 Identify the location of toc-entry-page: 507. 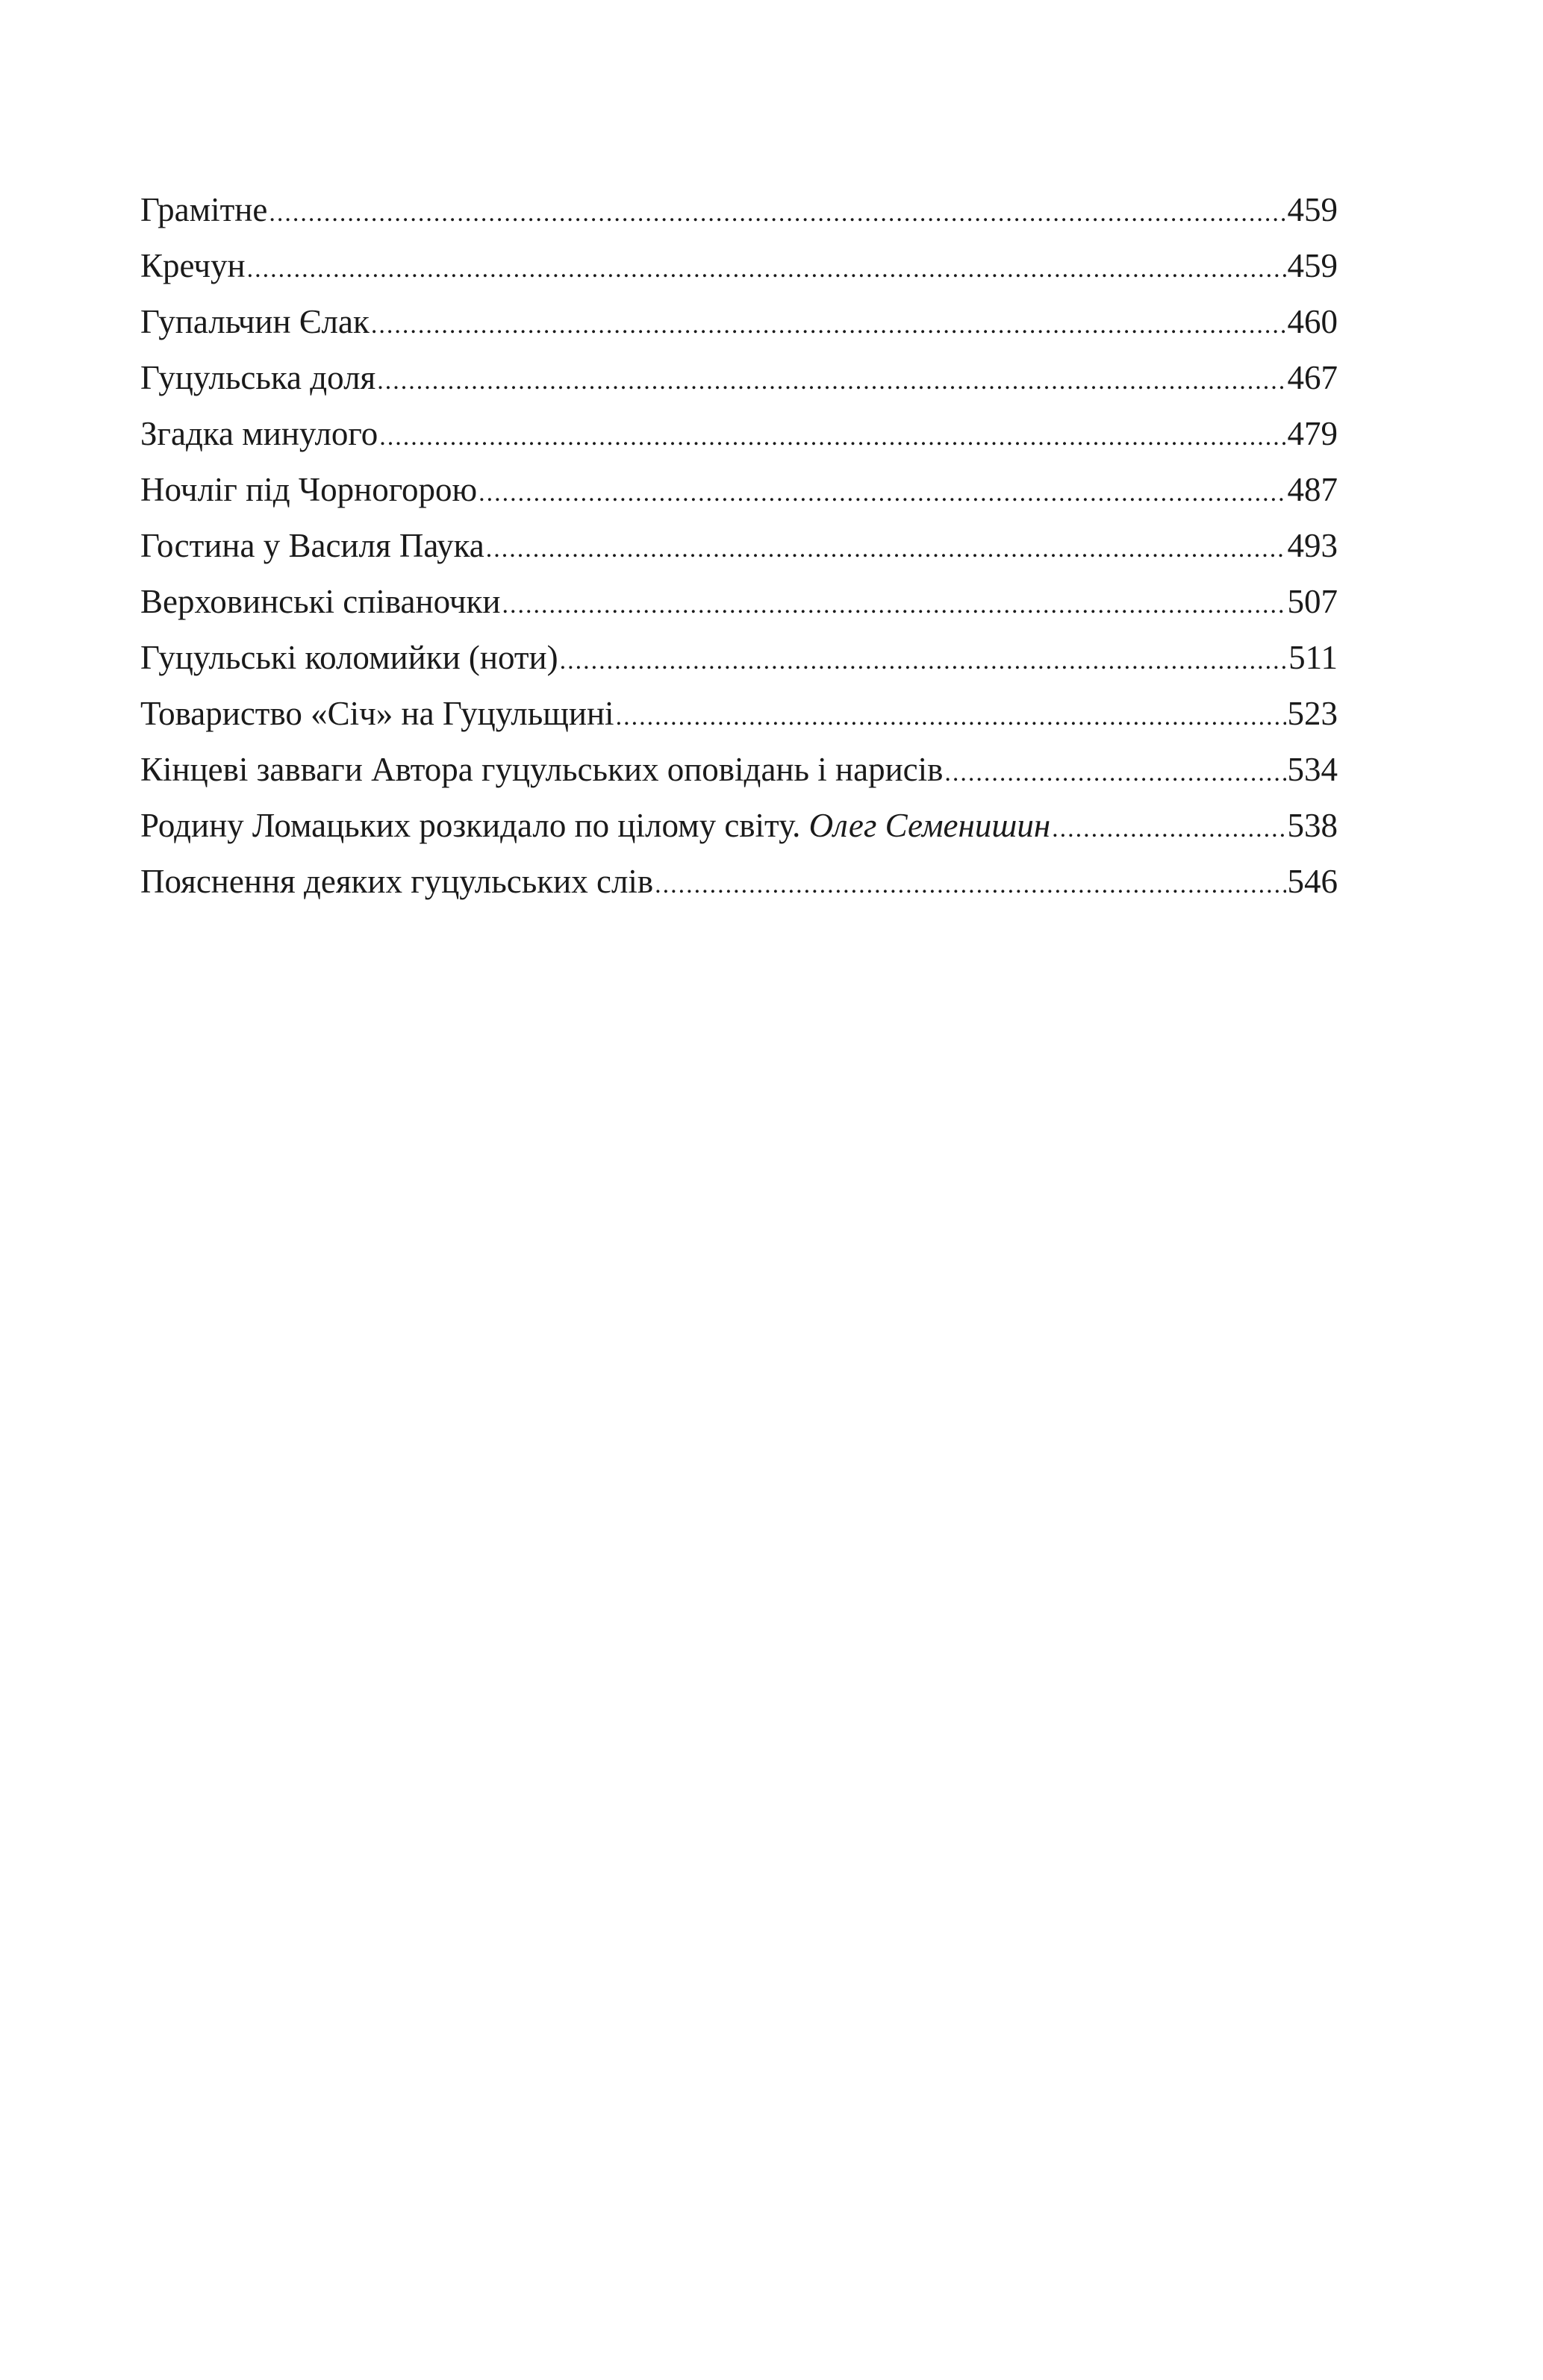
(1312, 601).